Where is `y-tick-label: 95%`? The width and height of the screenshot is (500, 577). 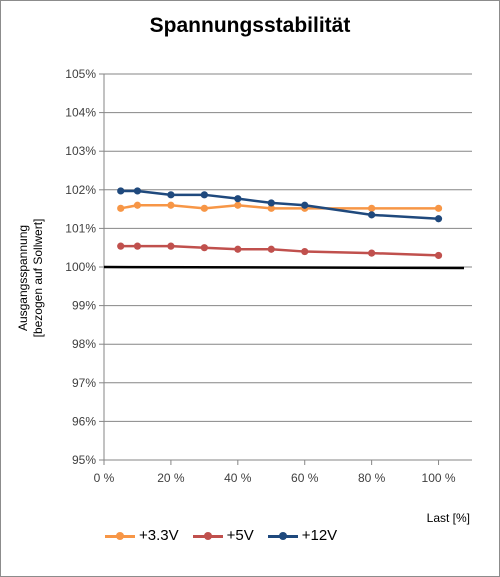 y-tick-label: 95% is located at coordinates (84, 460).